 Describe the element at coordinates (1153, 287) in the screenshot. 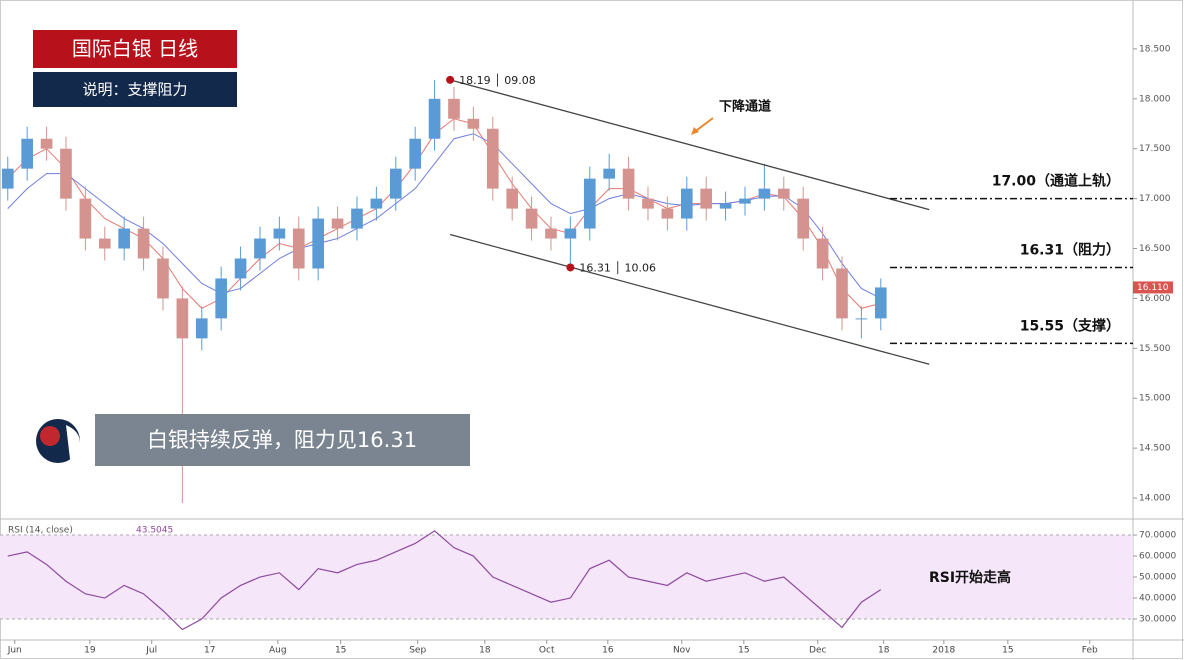

I see `last-price-tag` at that location.